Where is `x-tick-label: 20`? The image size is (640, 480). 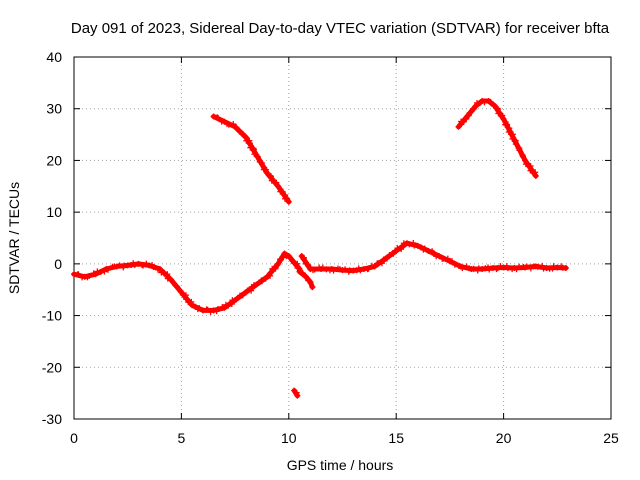
x-tick-label: 20 is located at coordinates (504, 438).